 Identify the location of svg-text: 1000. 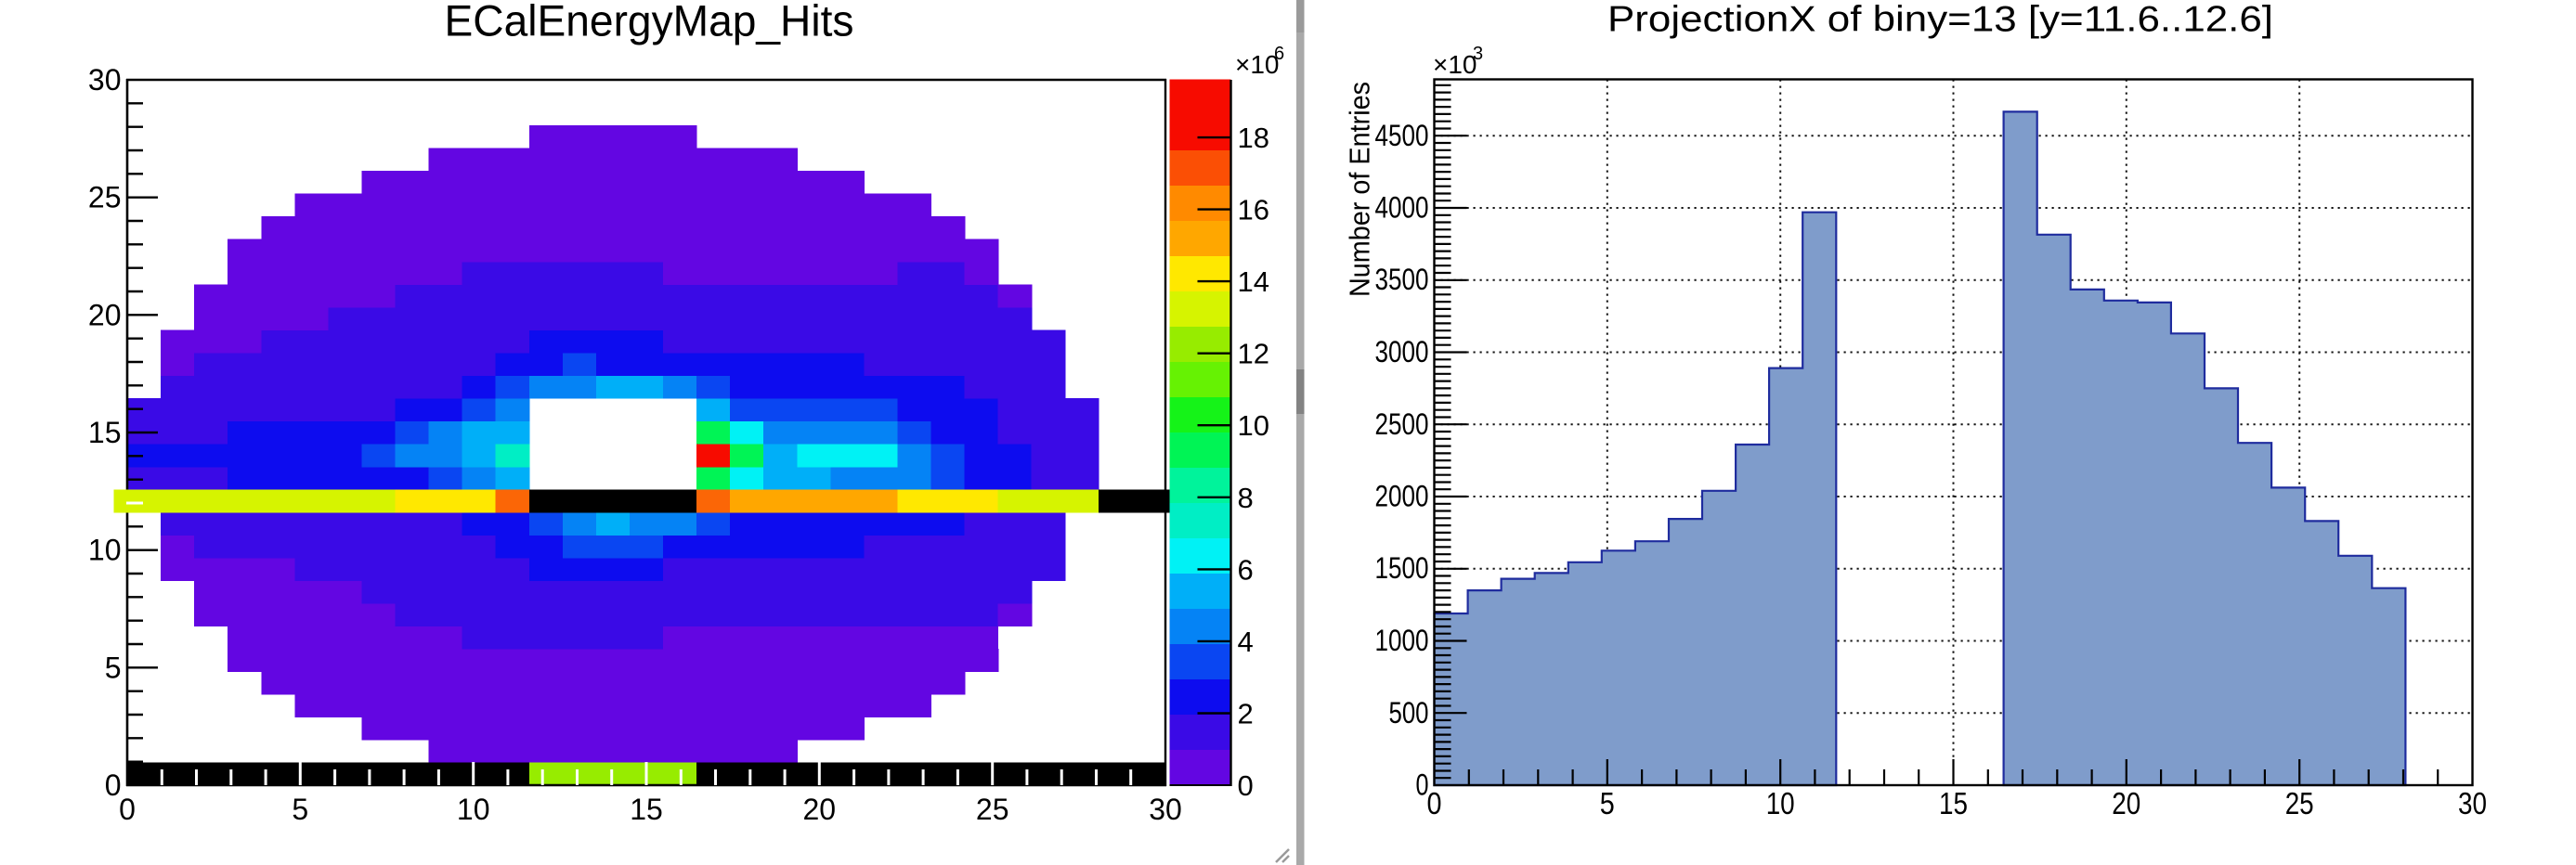
(1402, 640).